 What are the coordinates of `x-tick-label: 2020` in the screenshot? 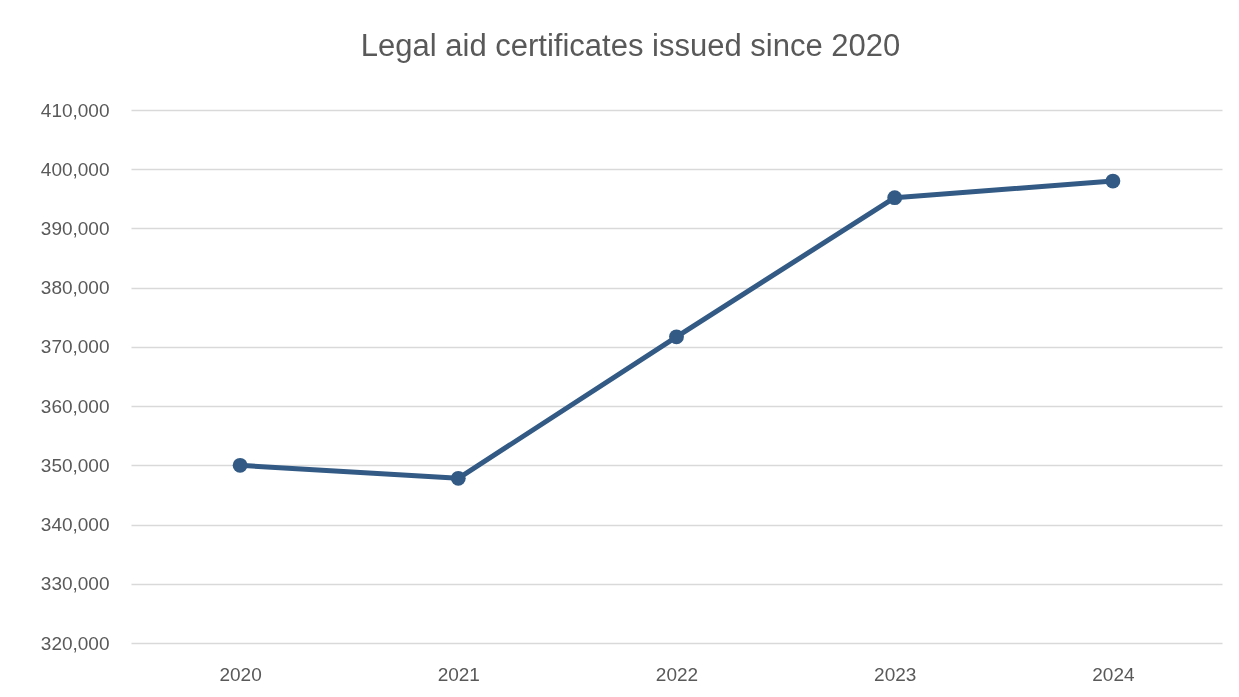 It's located at (240, 674).